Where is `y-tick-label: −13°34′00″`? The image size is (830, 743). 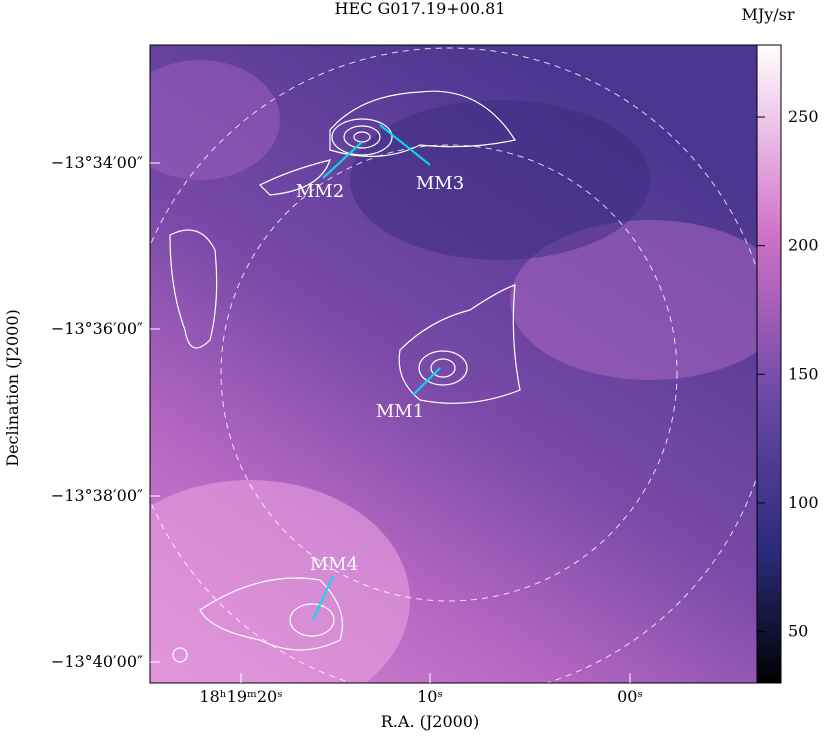
y-tick-label: −13°34′00″ is located at coordinates (97, 162).